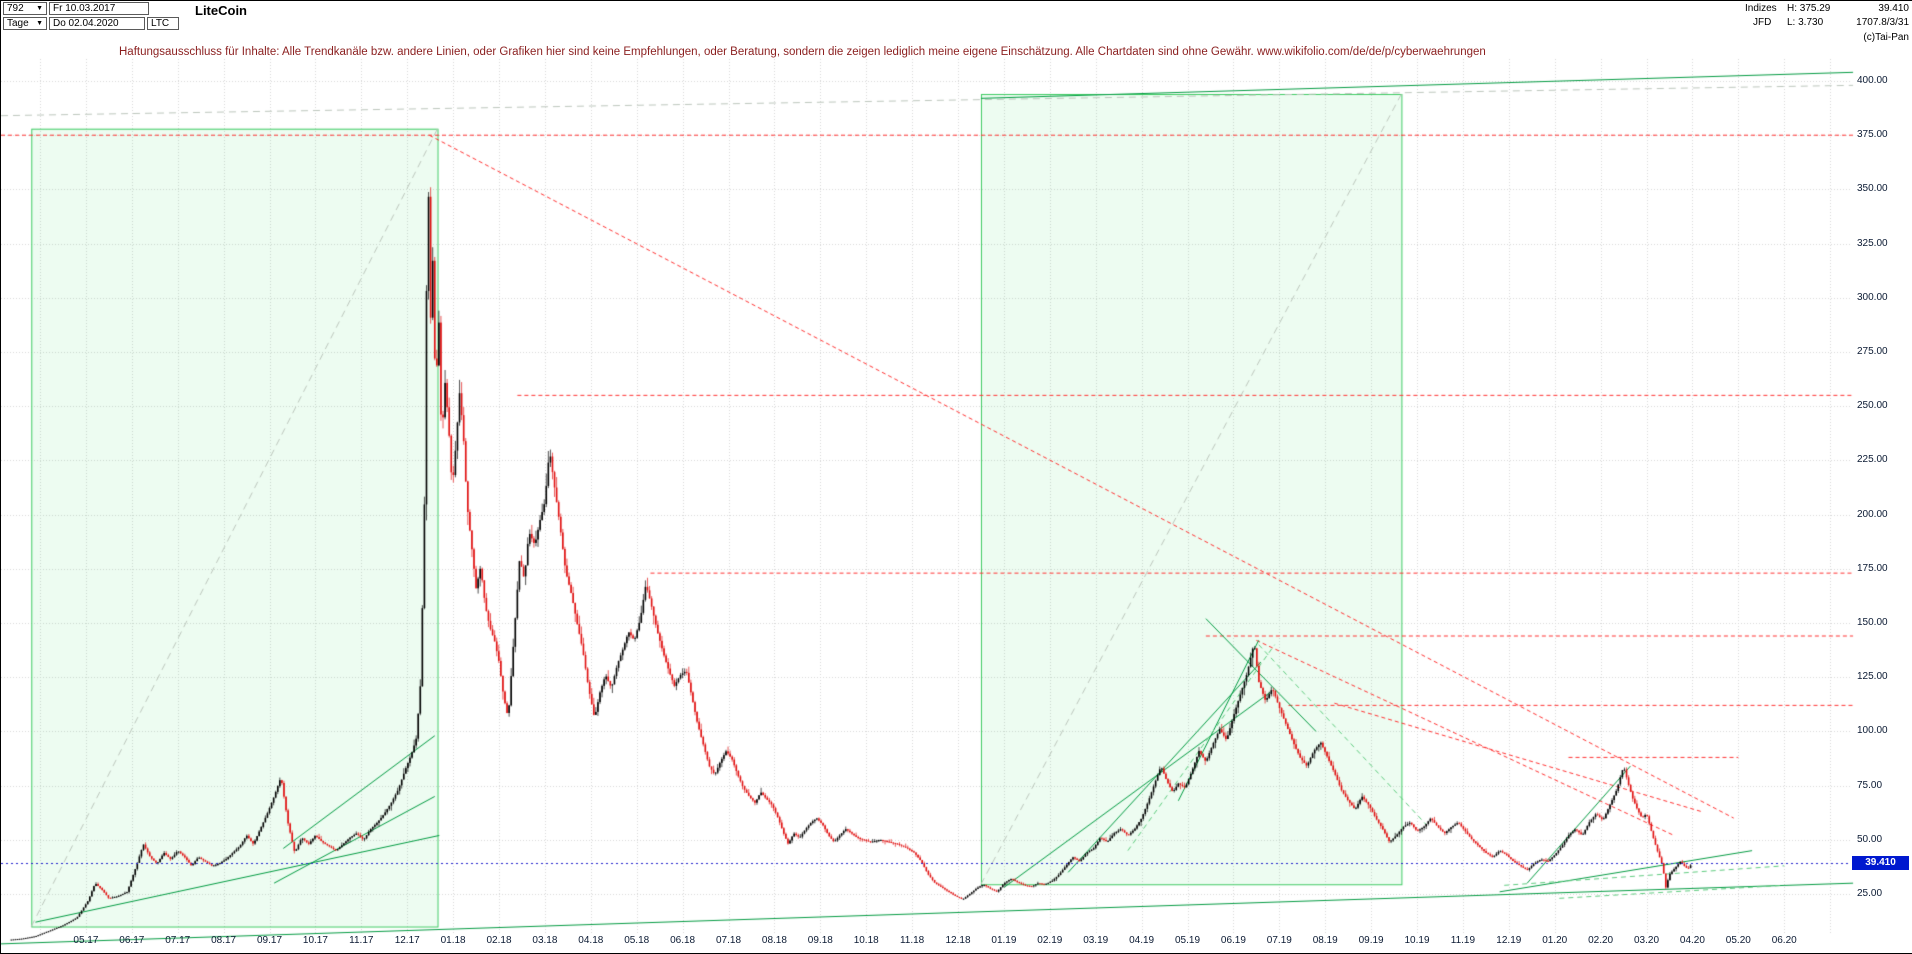  I want to click on x-axis-label: 04.20, so click(1692, 940).